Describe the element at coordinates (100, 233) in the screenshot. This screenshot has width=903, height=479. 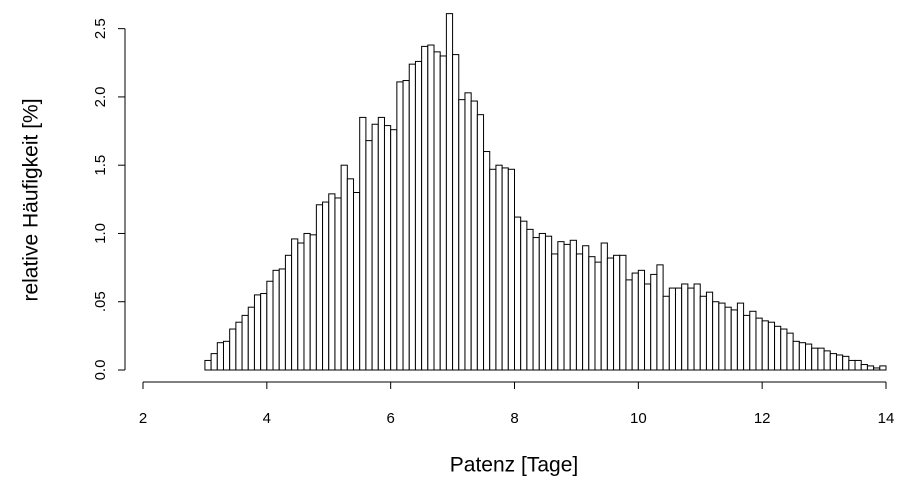
I see `y-tick-label: 1.0` at that location.